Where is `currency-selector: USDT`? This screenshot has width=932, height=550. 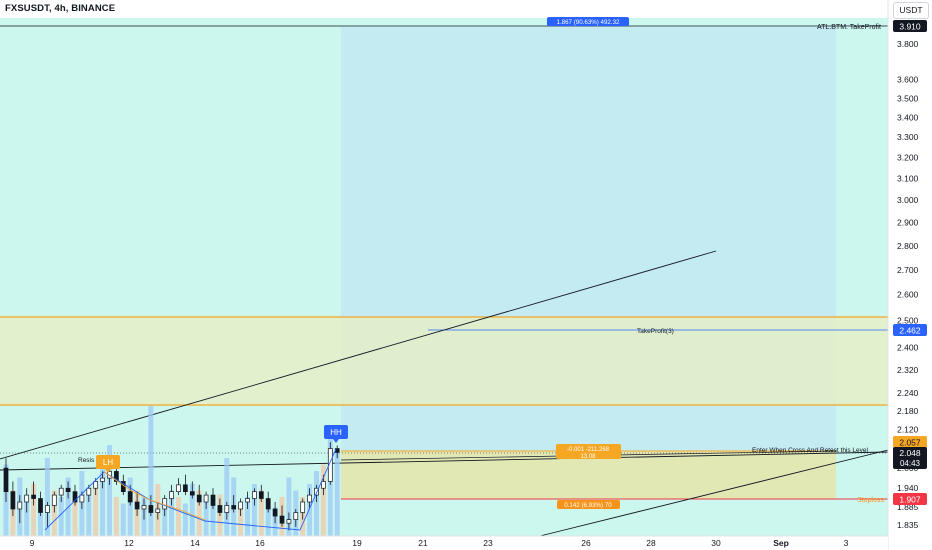 currency-selector: USDT is located at coordinates (911, 10).